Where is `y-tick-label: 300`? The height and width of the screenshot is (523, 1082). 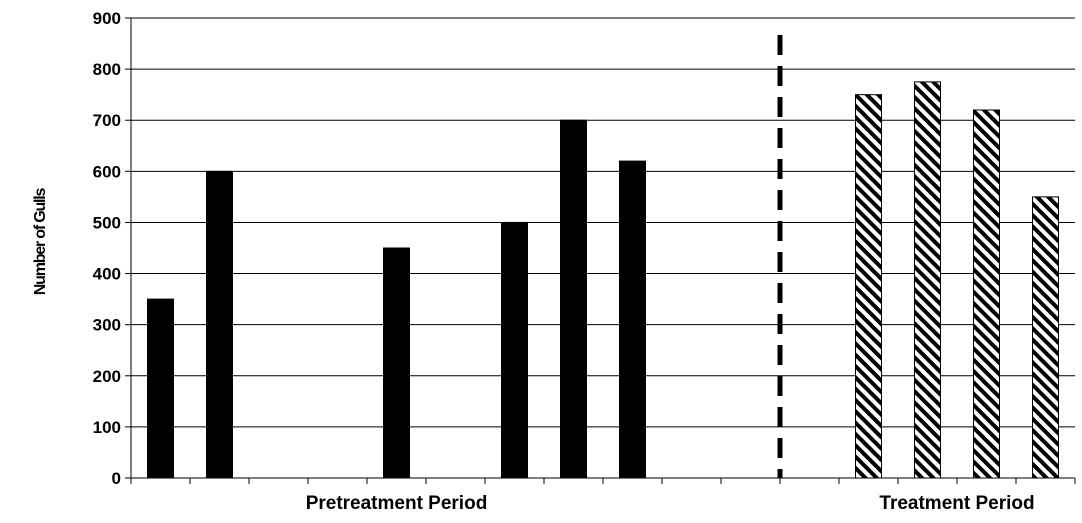 y-tick-label: 300 is located at coordinates (107, 325).